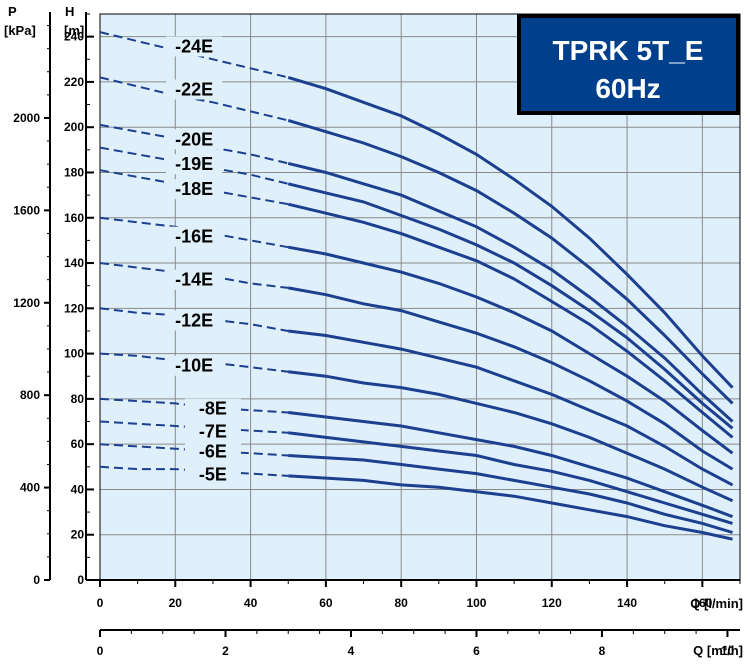  I want to click on series-label-5: -16E, so click(194, 237).